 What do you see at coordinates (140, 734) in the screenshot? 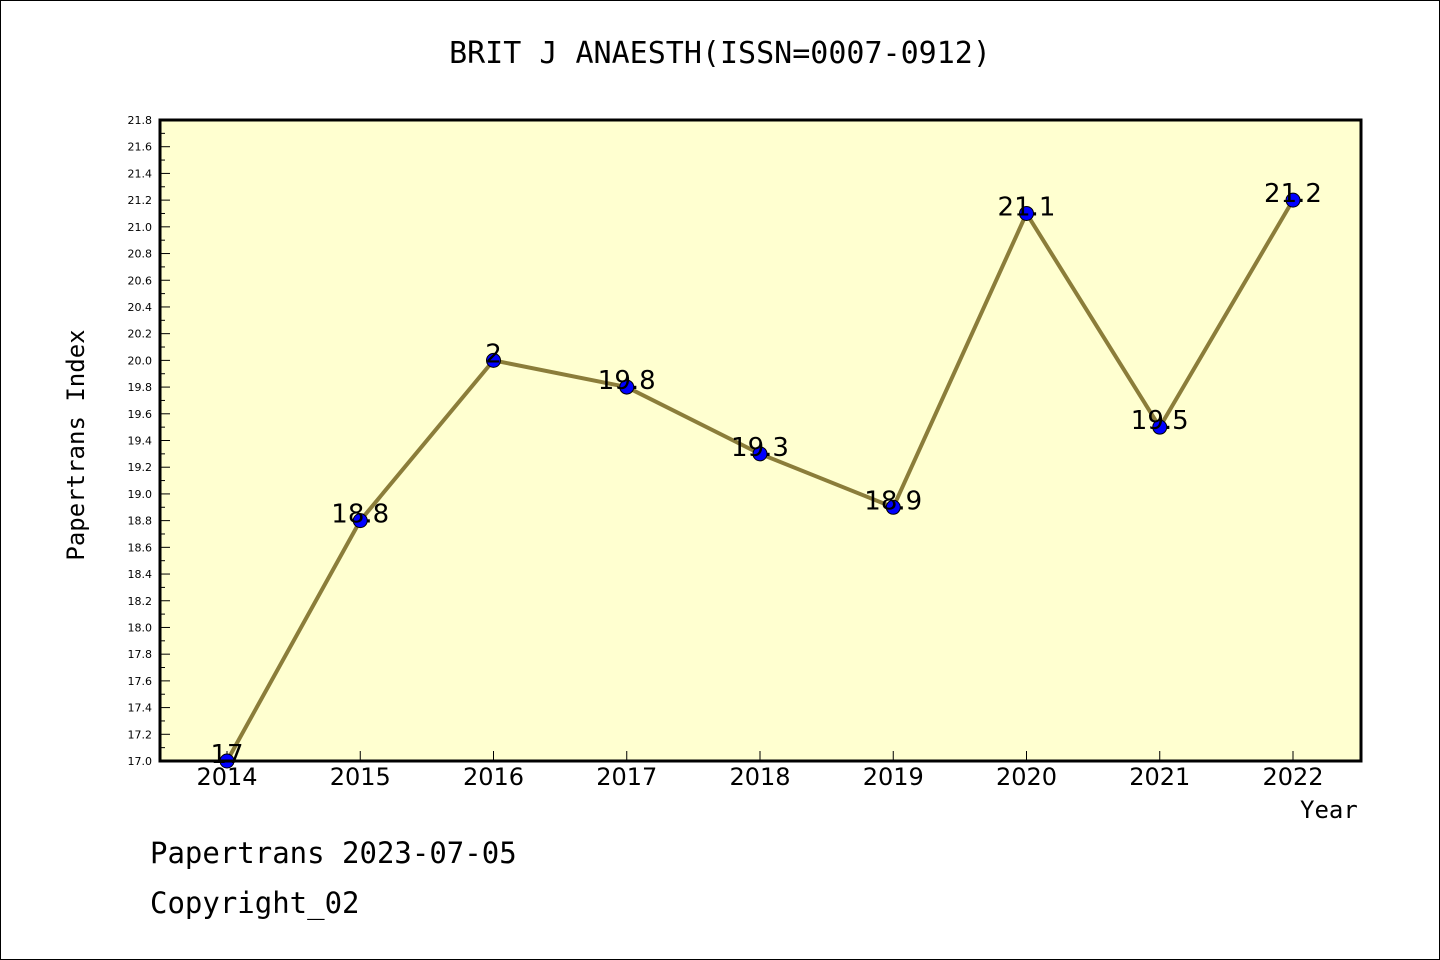
I see `y-tick-label: 17.2` at bounding box center [140, 734].